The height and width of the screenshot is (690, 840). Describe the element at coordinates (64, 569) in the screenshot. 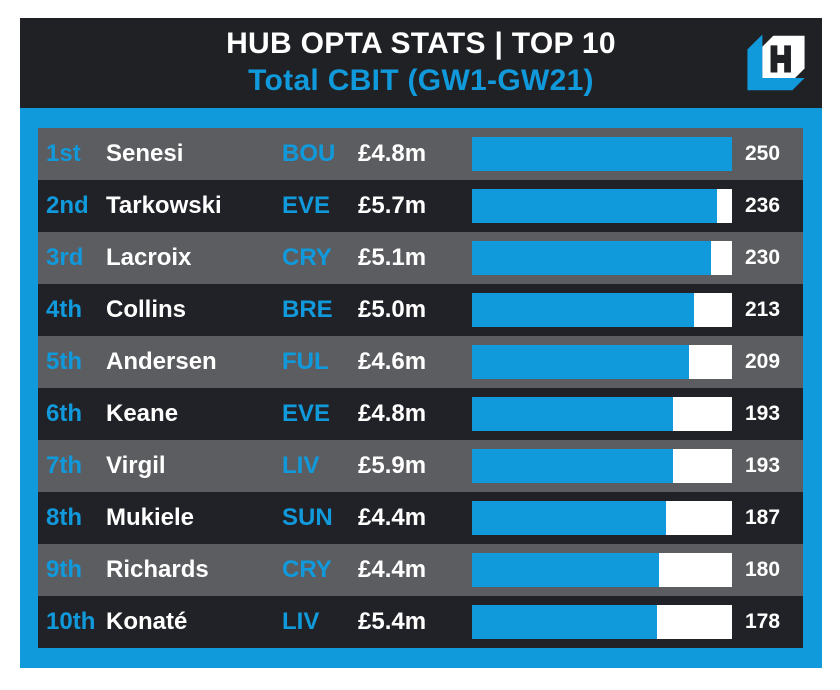

I see `rank-label: 9th` at that location.